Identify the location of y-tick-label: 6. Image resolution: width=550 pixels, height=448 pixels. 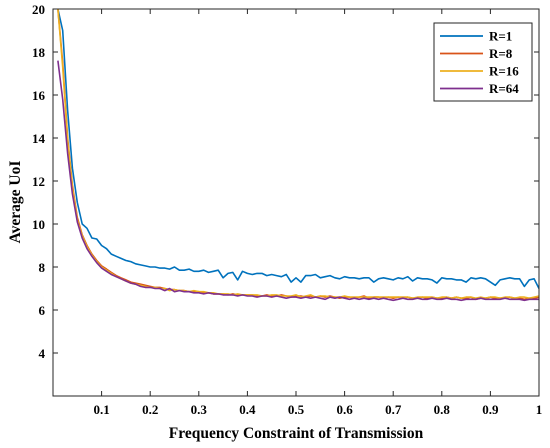
(42, 310).